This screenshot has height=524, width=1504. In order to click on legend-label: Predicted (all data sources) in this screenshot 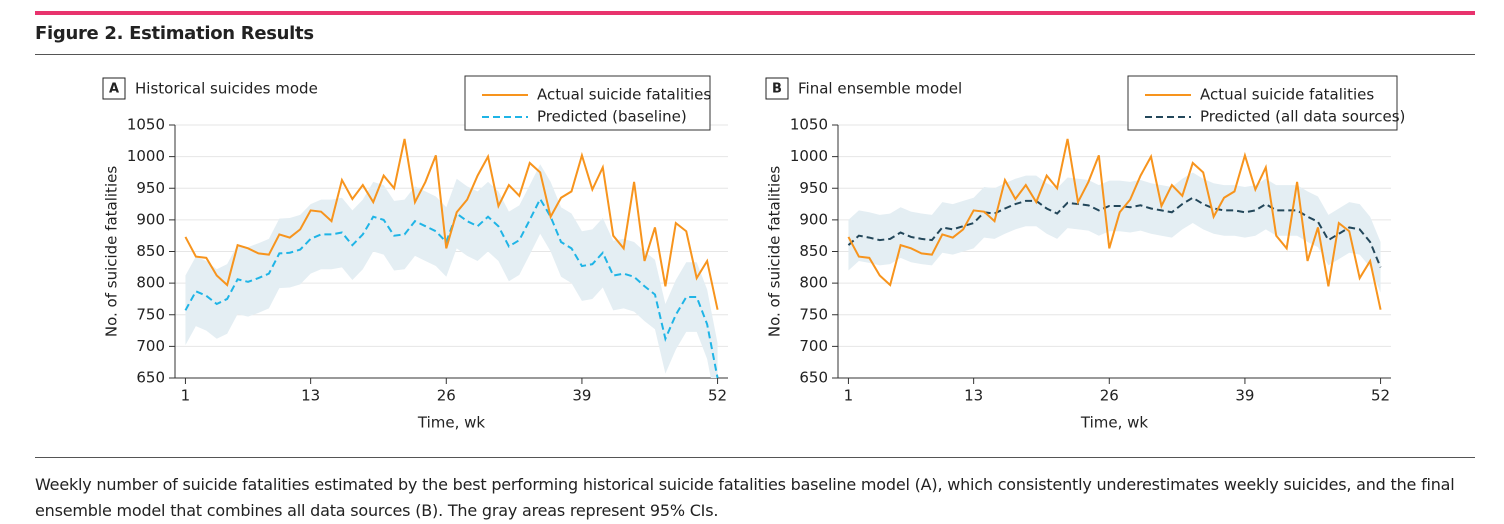, I will do `click(1302, 117)`.